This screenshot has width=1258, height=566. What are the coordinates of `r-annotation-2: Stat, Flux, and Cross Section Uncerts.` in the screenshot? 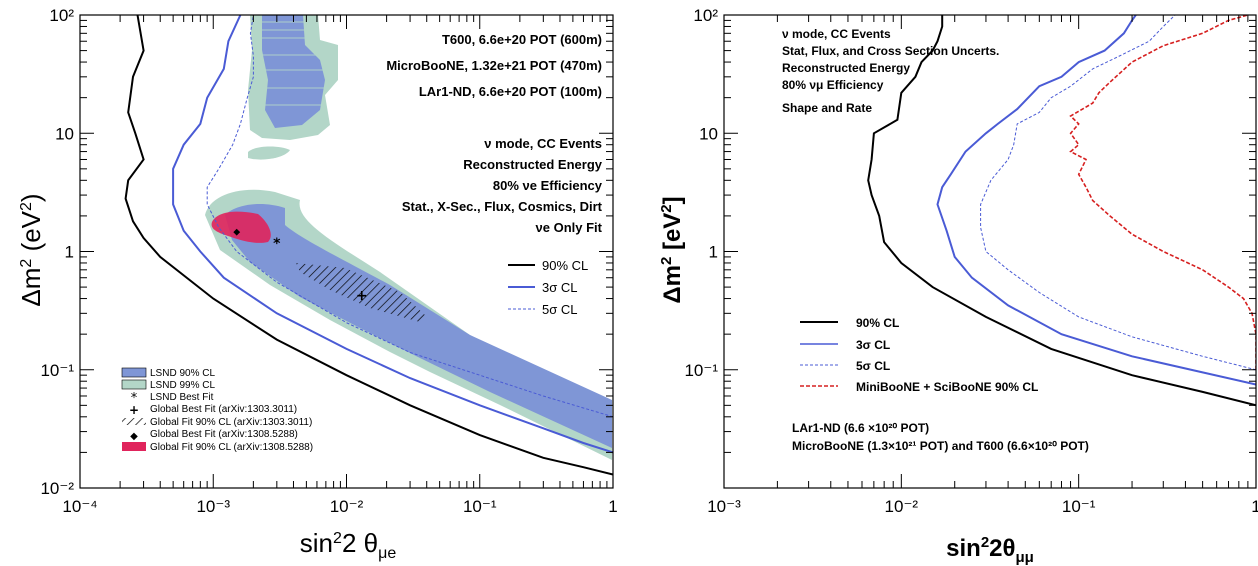 It's located at (890, 51).